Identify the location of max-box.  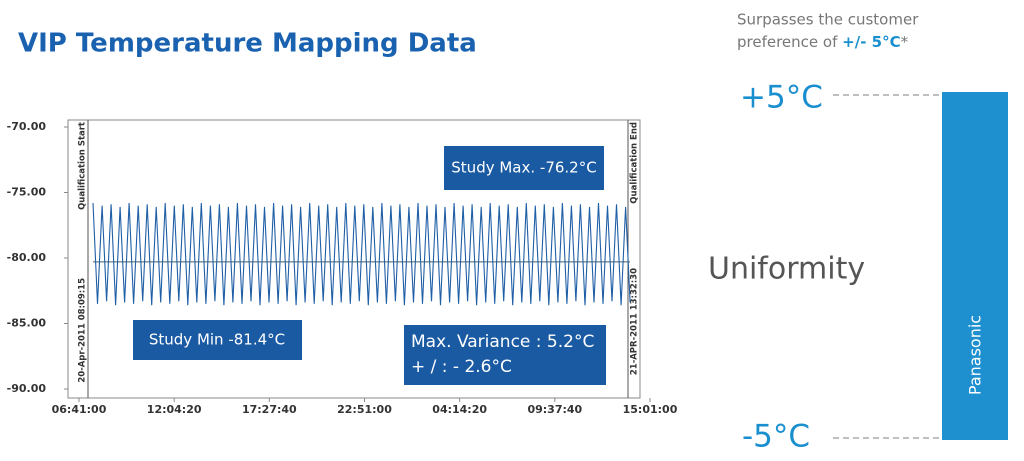
(524, 168).